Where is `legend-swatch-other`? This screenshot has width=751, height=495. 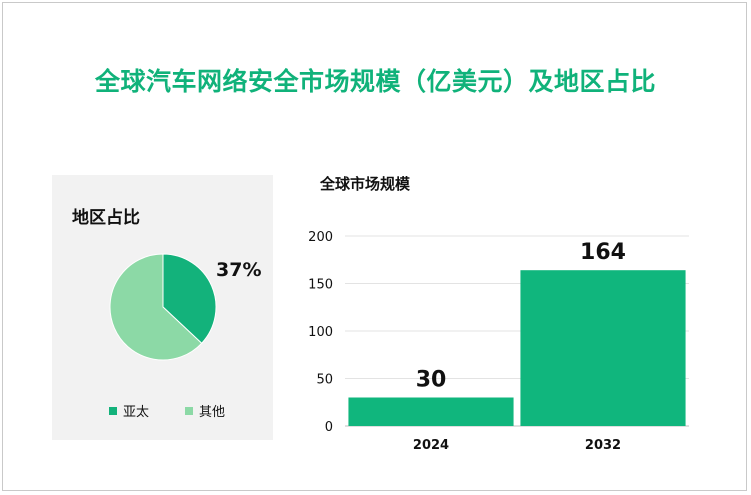 legend-swatch-other is located at coordinates (189, 410).